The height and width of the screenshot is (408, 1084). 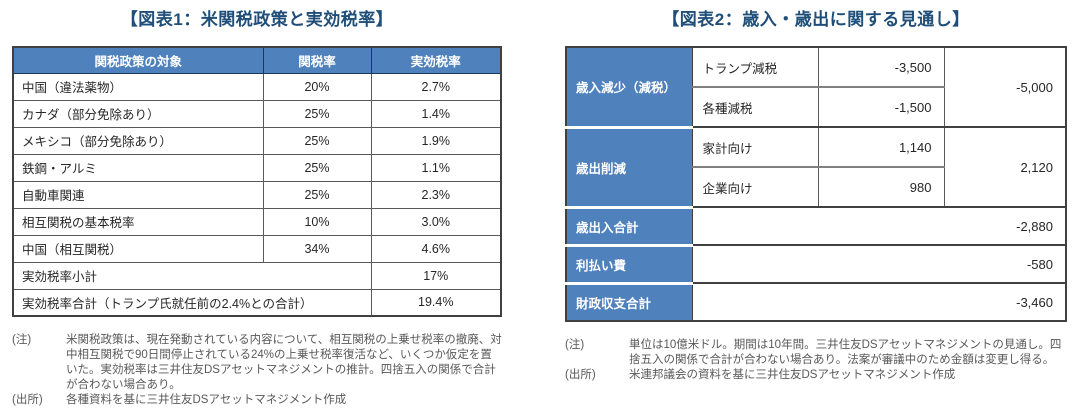 I want to click on total-value: 19.4%, so click(x=436, y=302).